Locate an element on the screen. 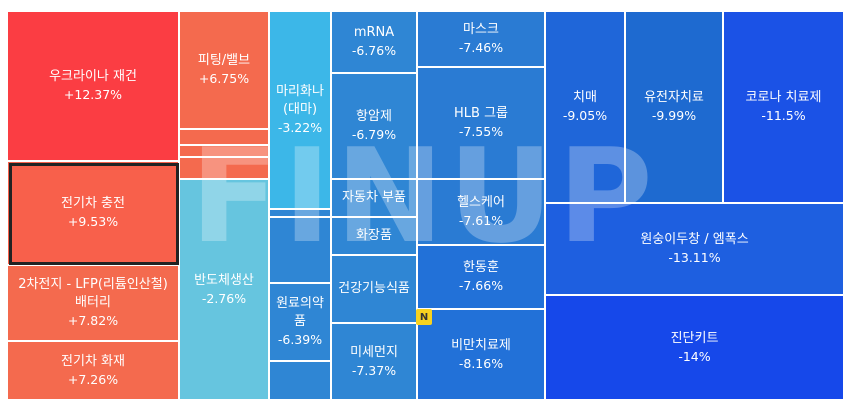 Image resolution: width=853 pixels, height=413 pixels. news-badge-icon: N is located at coordinates (424, 317).